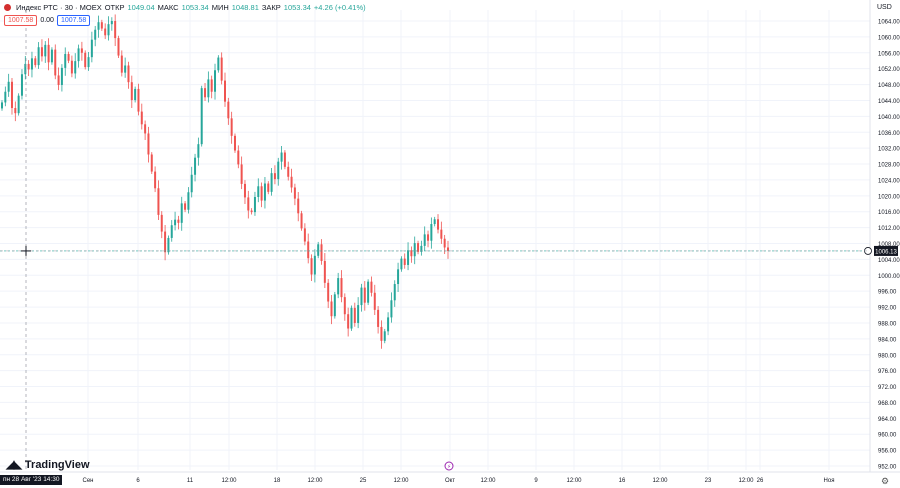 The width and height of the screenshot is (900, 488). What do you see at coordinates (886, 250) in the screenshot?
I see `last-price-label-bg` at bounding box center [886, 250].